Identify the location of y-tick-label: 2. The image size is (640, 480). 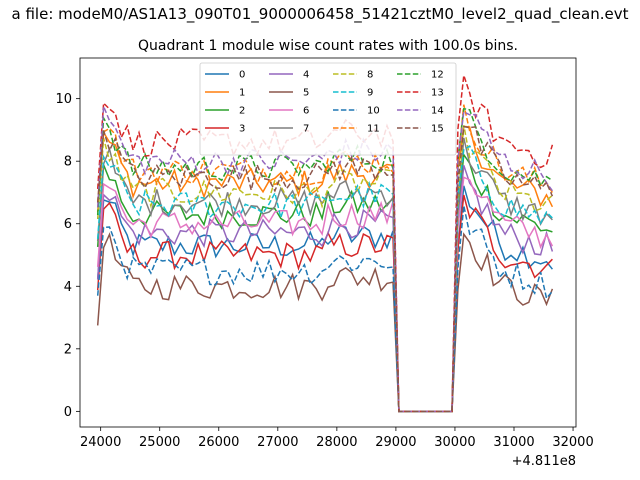
(68, 349).